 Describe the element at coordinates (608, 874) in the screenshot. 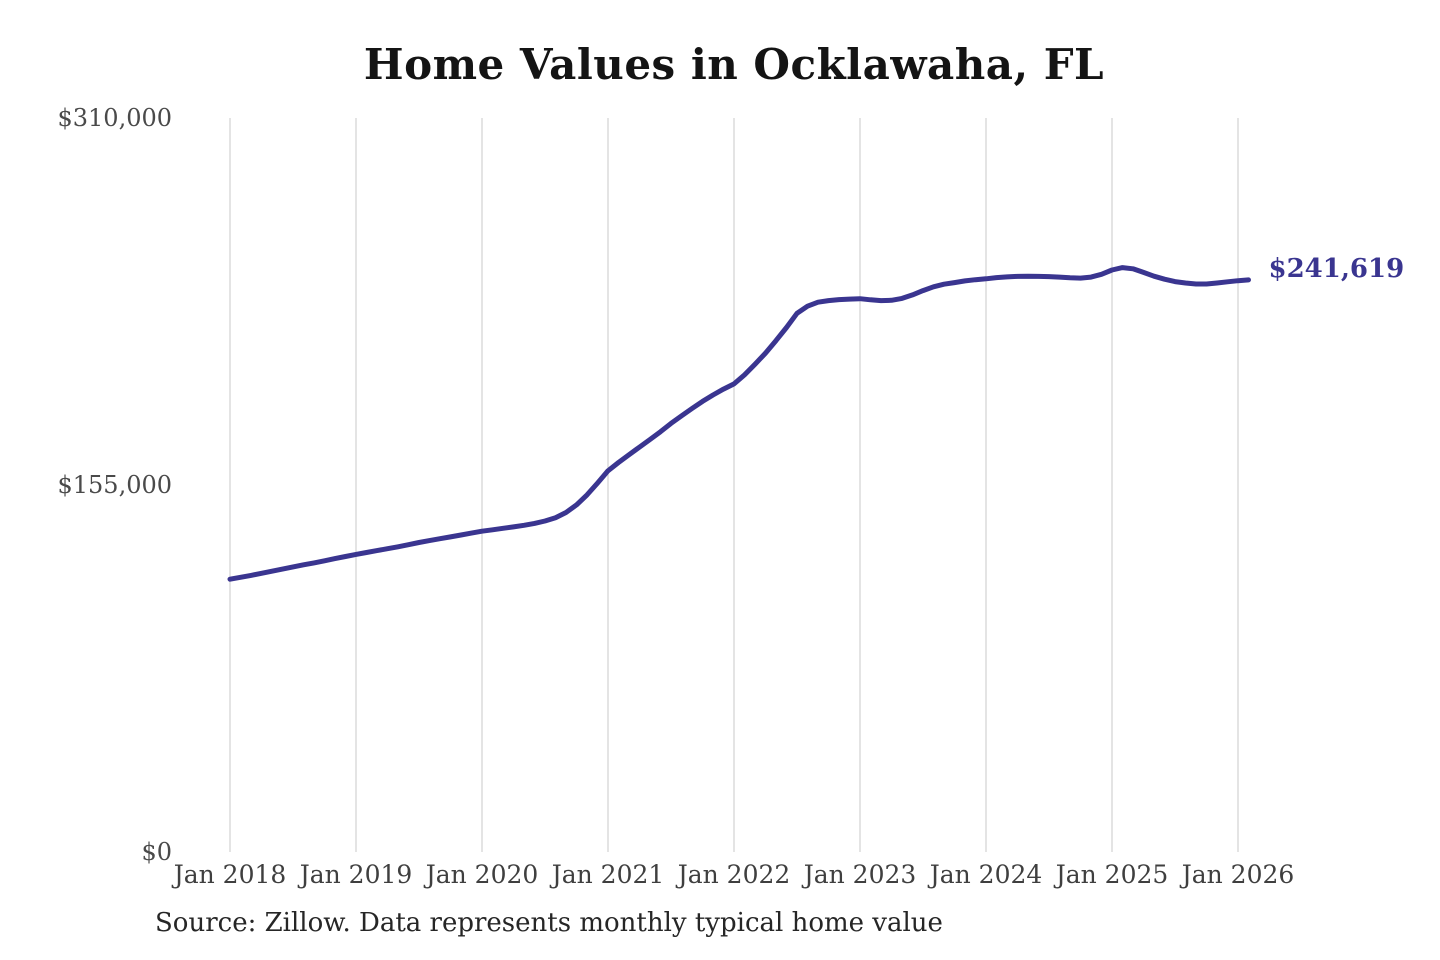

I see `x-axis-tick-label: Jan 2021` at that location.